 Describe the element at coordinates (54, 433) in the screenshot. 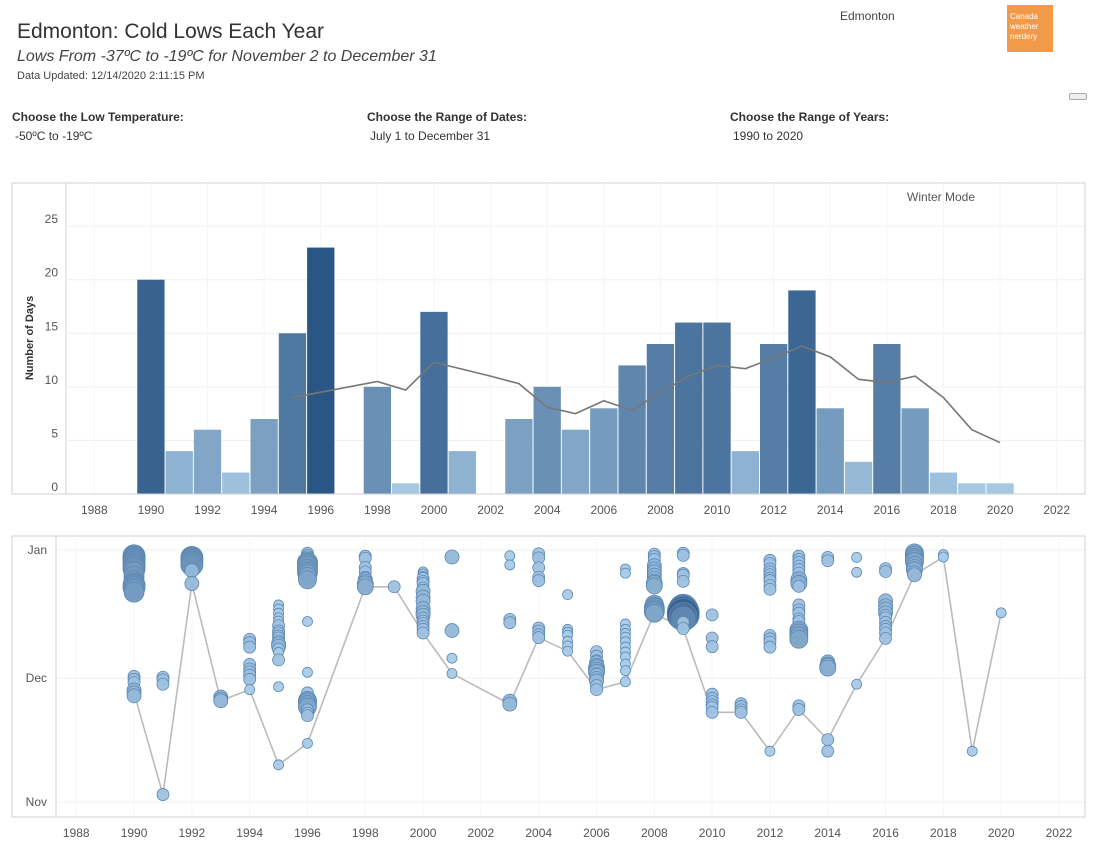

I see `y-tick-label: 5` at that location.